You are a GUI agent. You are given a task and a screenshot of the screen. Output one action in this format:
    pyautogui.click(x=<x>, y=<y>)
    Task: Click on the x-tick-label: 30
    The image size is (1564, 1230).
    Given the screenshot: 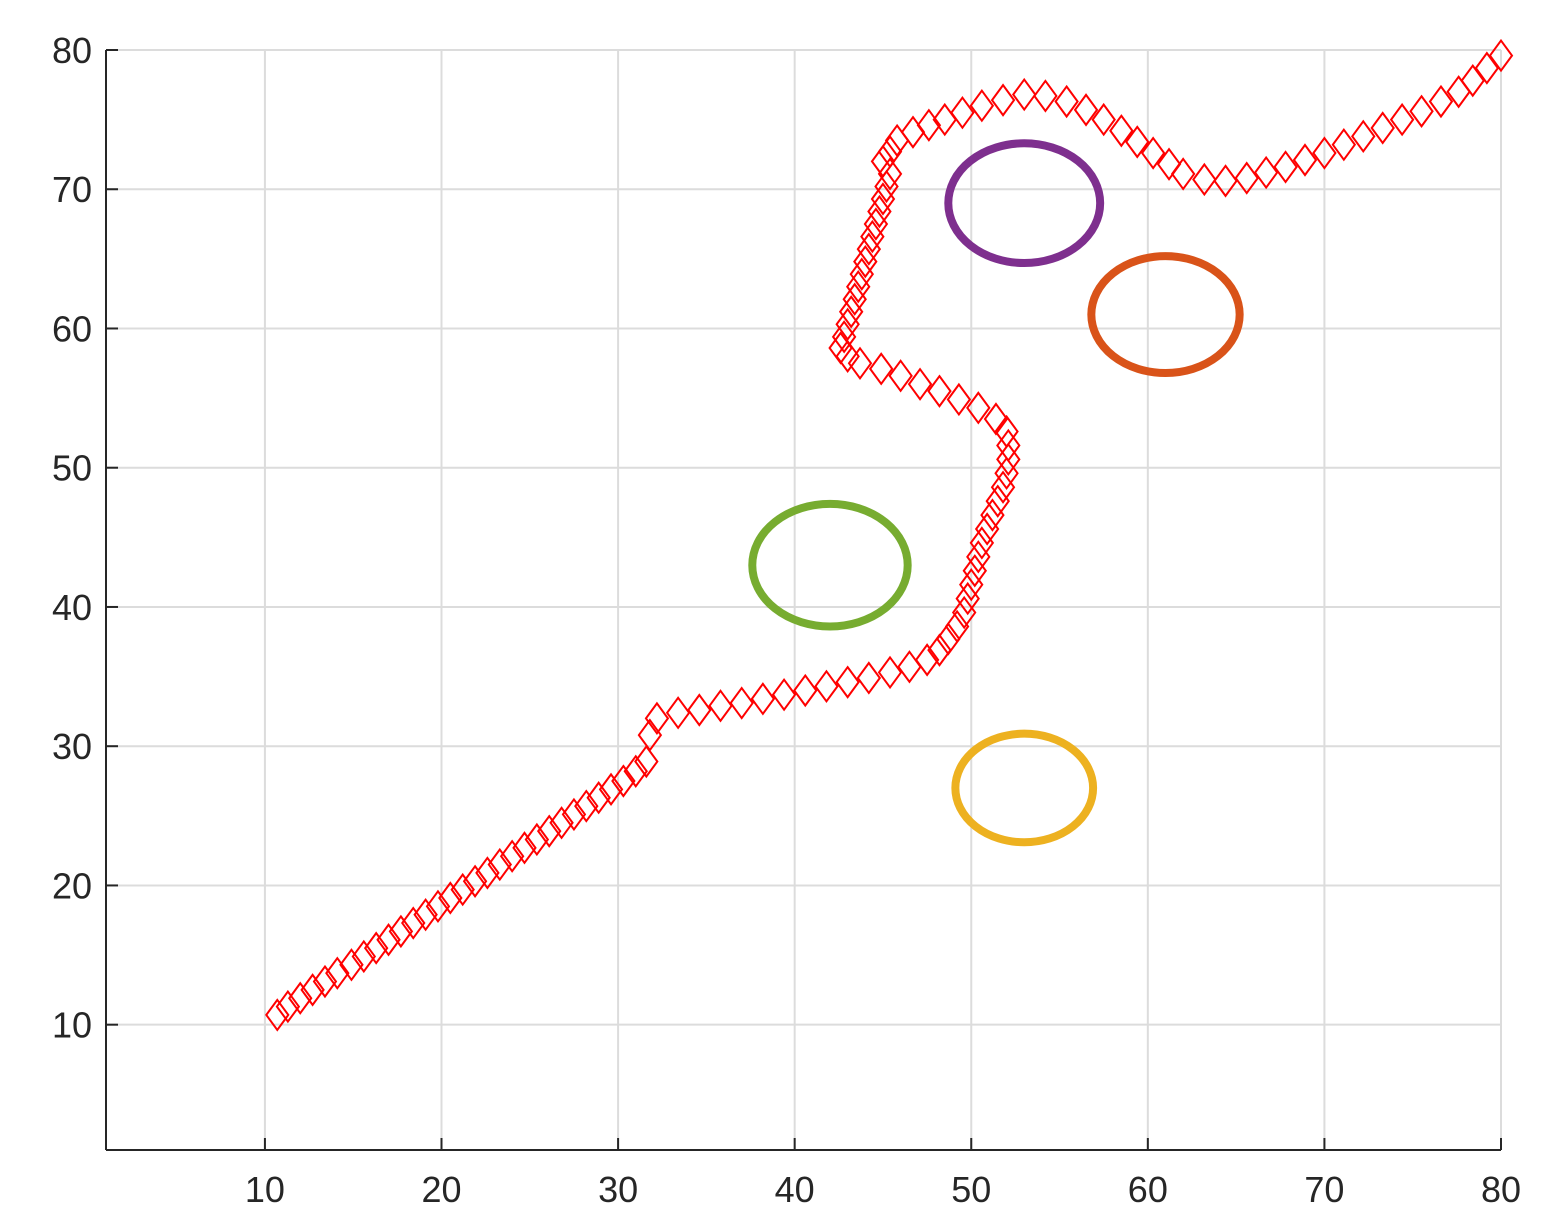 What is the action you would take?
    pyautogui.click(x=618, y=1189)
    